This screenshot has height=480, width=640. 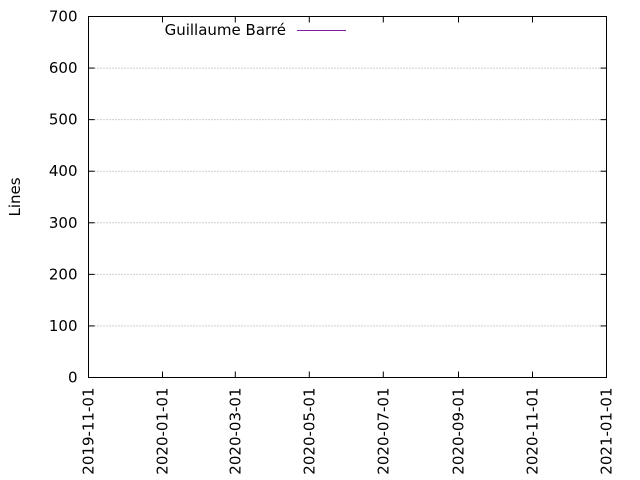 What do you see at coordinates (63, 17) in the screenshot?
I see `y-tick-label: 700` at bounding box center [63, 17].